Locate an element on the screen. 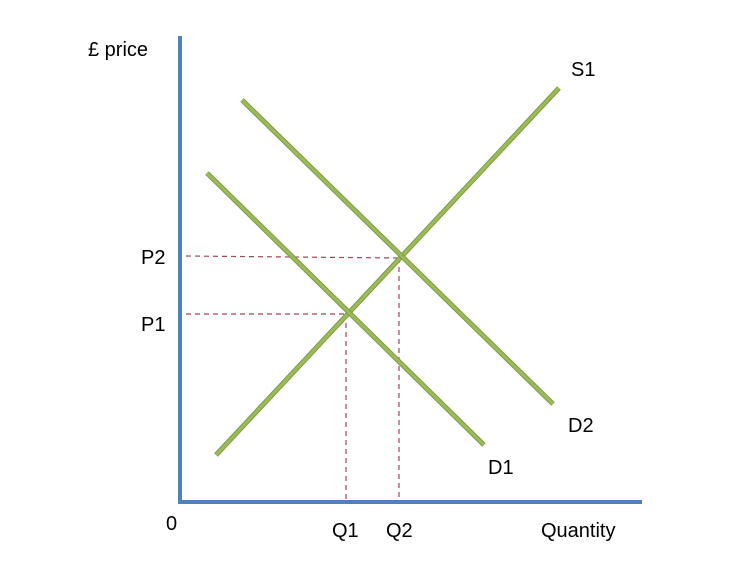  price-label-p2: P2 is located at coordinates (153, 258).